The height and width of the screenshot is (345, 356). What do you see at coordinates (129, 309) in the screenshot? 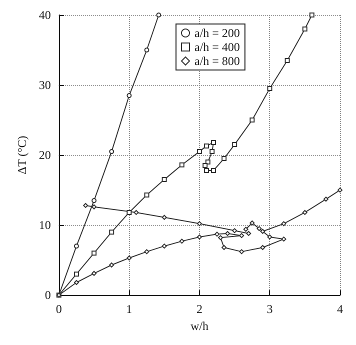
I see `x-tick-label: 1` at bounding box center [129, 309].